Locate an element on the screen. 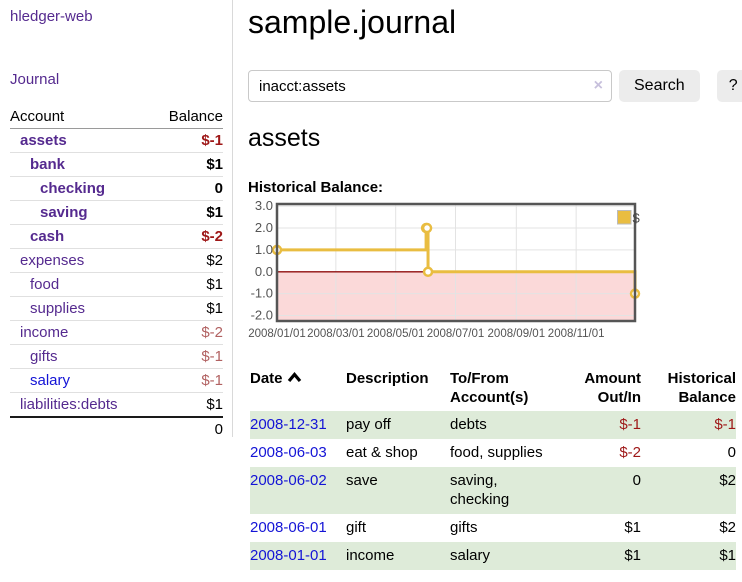 Image resolution: width=742 pixels, height=582 pixels. account-link-bank: bank is located at coordinates (48, 164).